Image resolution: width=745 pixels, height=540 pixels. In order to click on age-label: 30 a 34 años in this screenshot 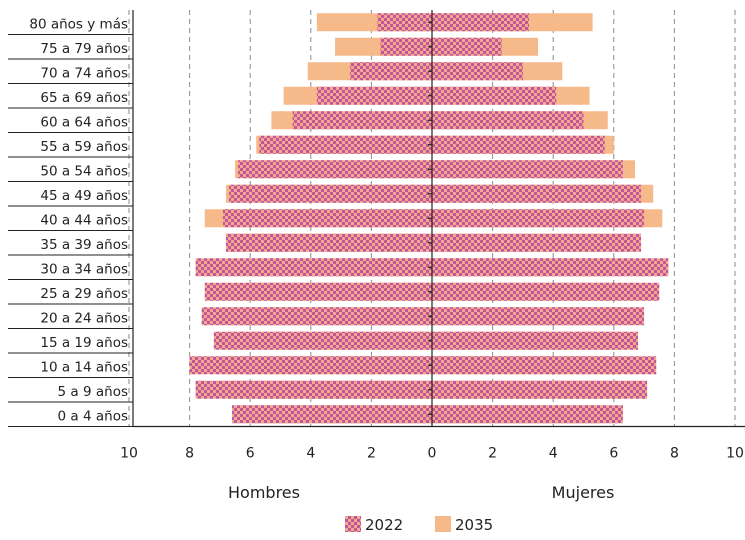, I will do `click(84, 270)`.